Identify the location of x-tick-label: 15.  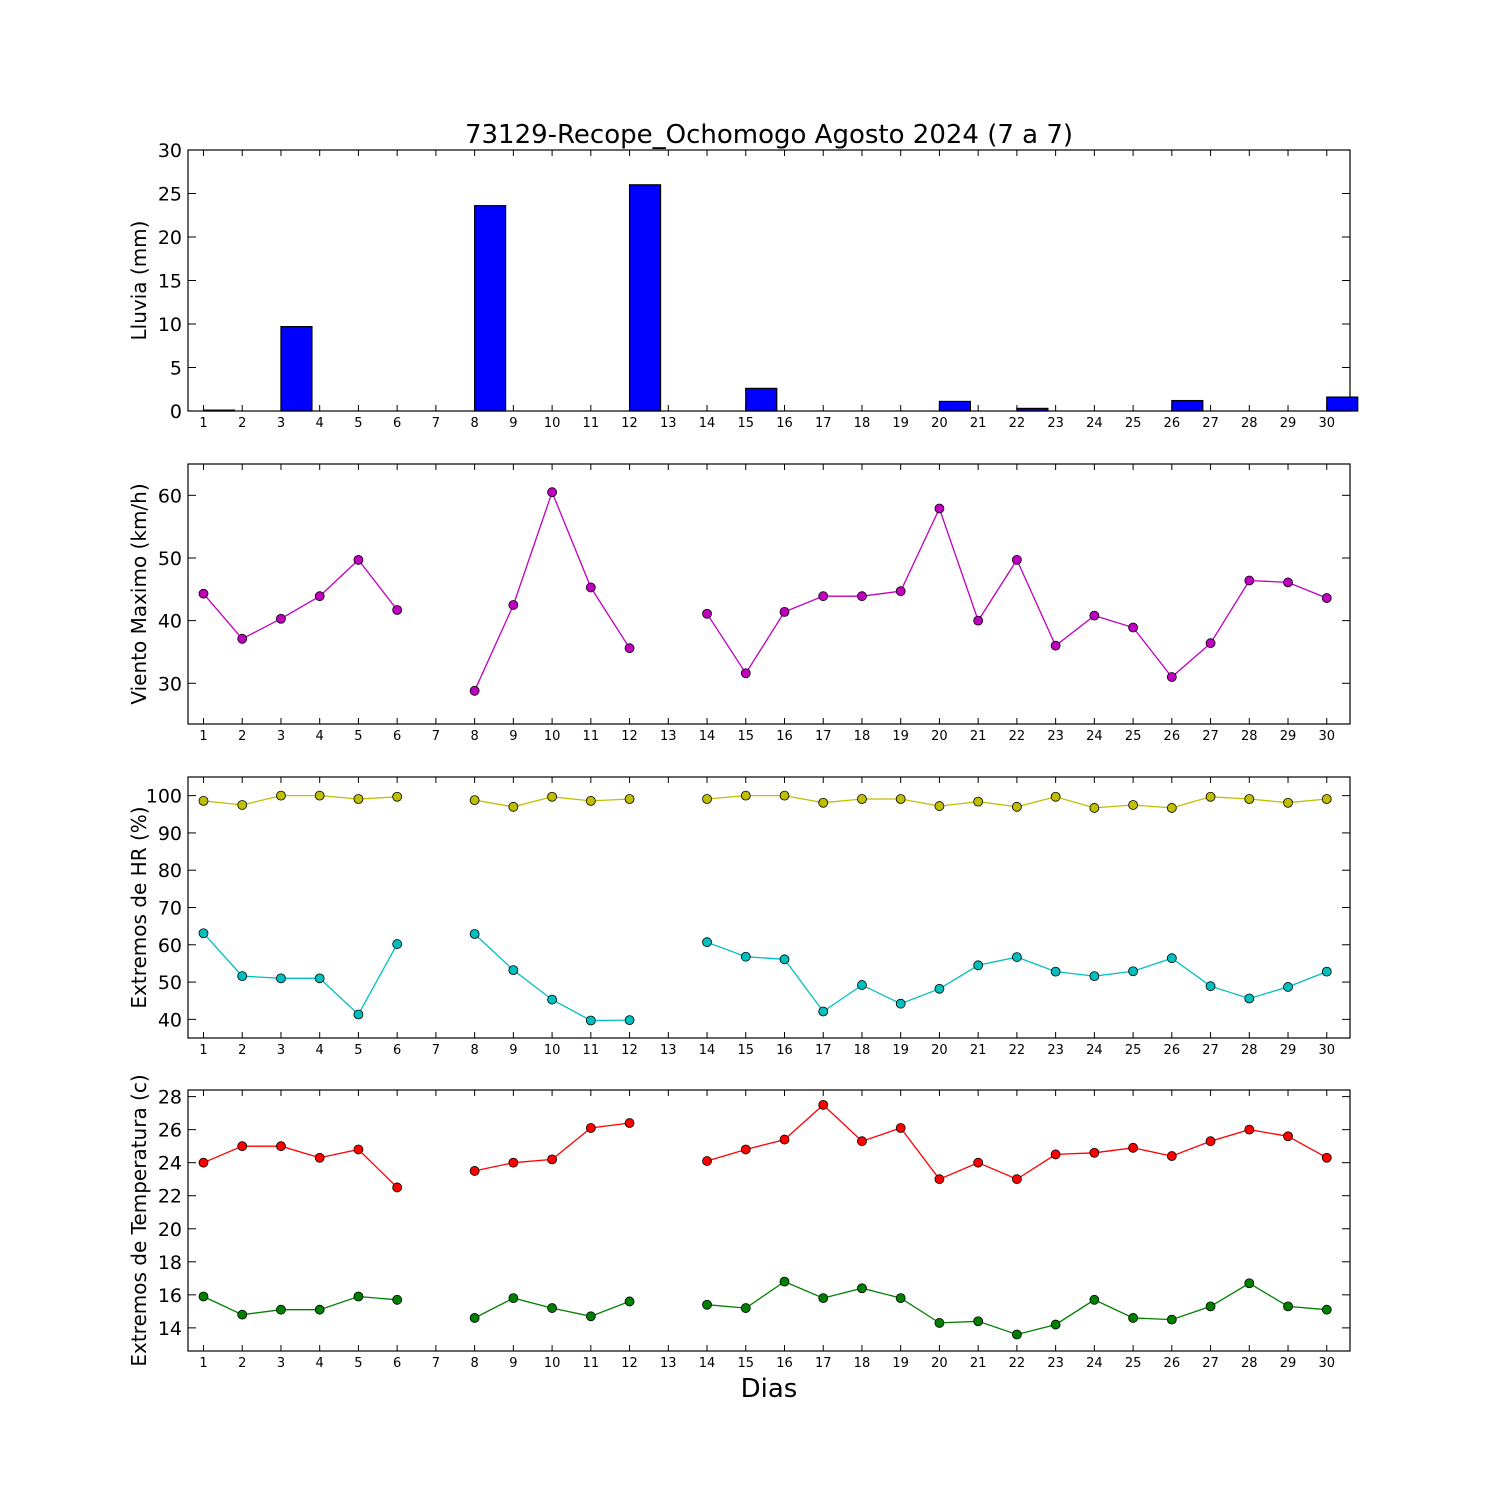
(745, 1050).